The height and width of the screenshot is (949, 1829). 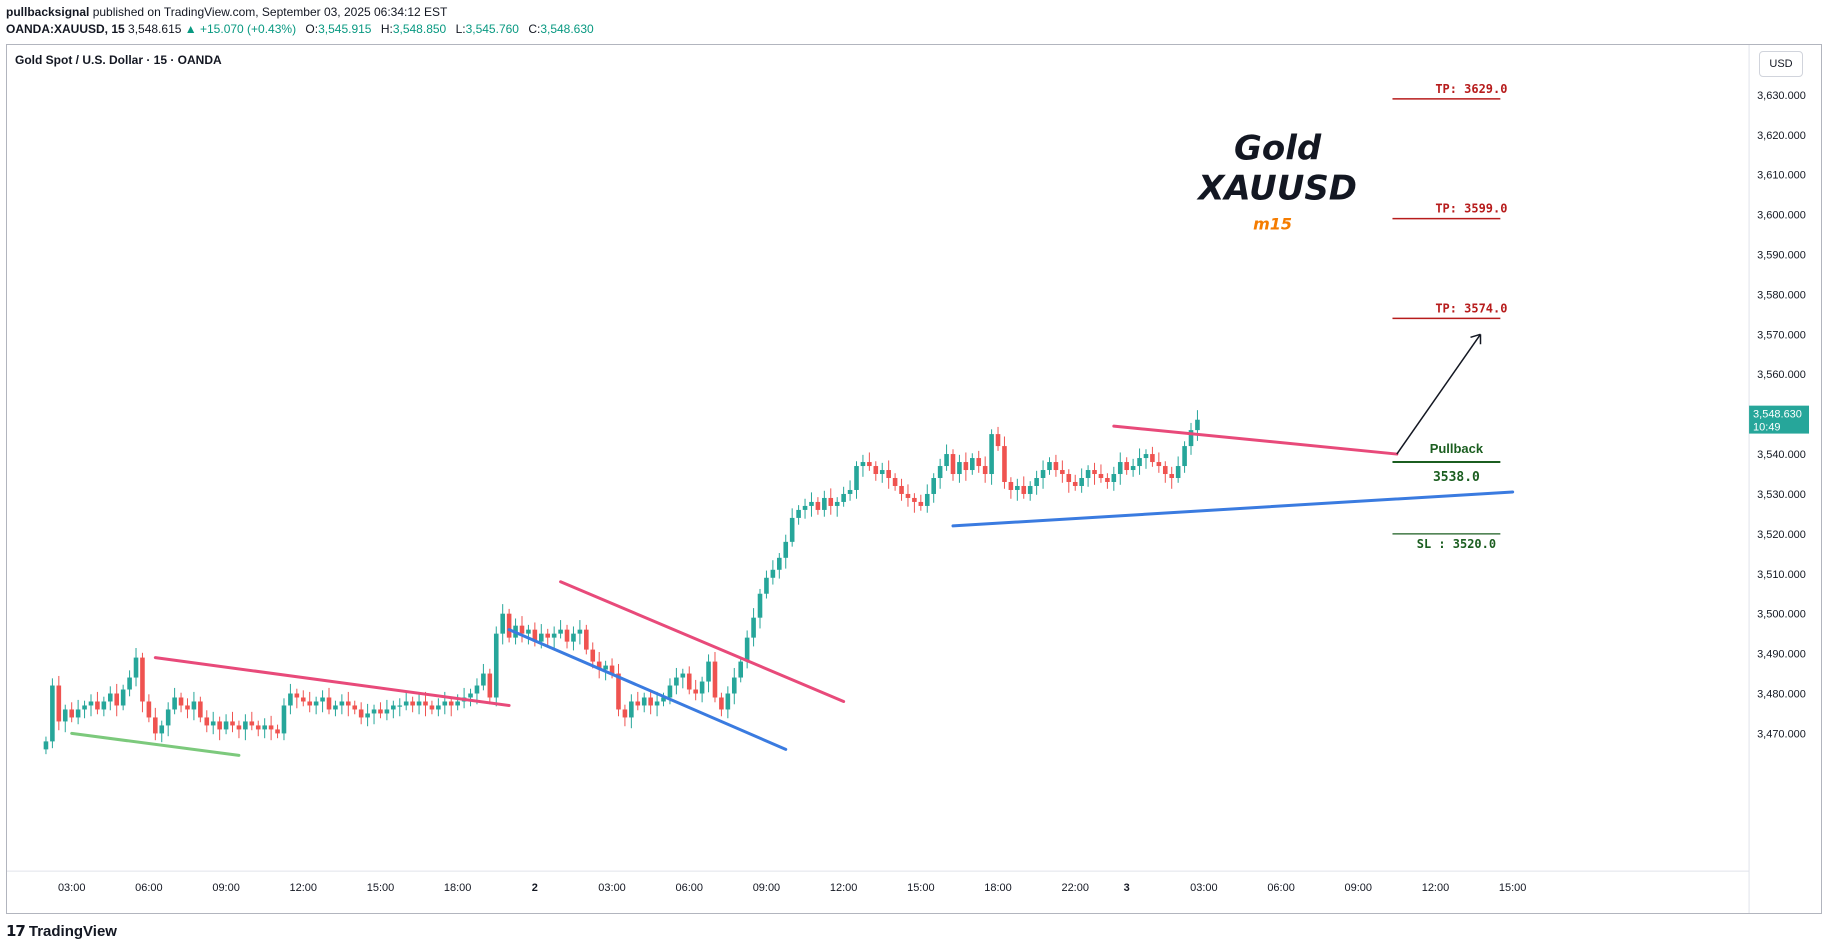 What do you see at coordinates (48, 12) in the screenshot?
I see `publisher-name: pullbacksignal` at bounding box center [48, 12].